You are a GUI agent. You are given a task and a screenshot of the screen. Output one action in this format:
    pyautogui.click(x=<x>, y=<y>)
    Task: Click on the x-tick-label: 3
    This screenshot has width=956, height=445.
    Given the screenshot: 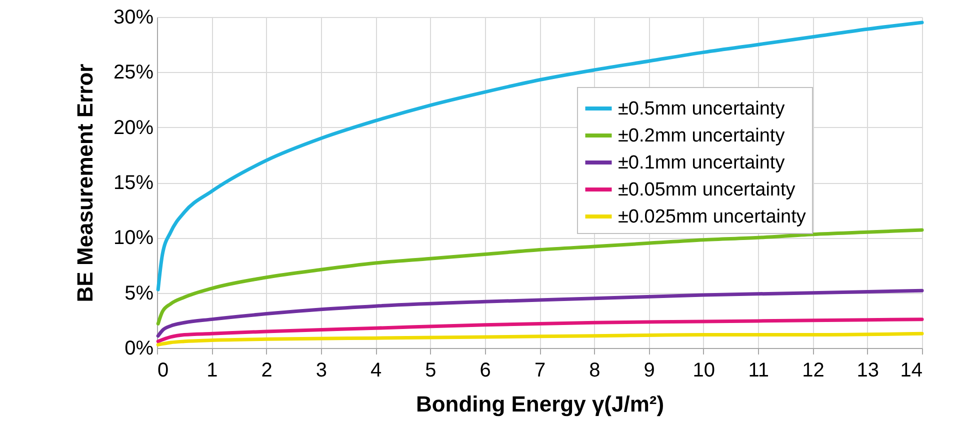 What is the action you would take?
    pyautogui.click(x=321, y=371)
    